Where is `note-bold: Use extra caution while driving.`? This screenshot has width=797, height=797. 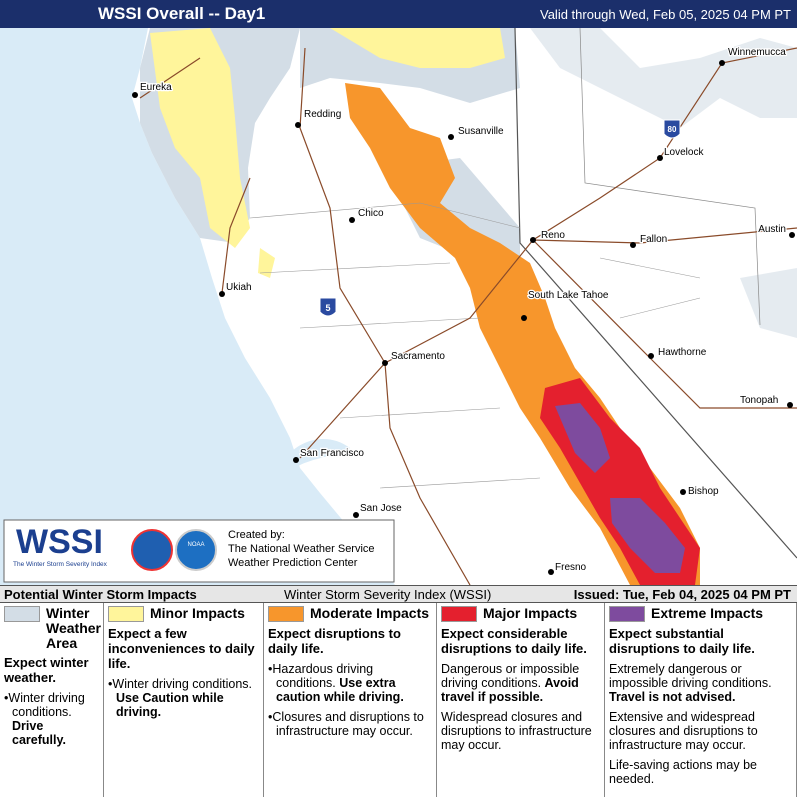
note-bold: Use extra caution while driving. is located at coordinates (340, 690).